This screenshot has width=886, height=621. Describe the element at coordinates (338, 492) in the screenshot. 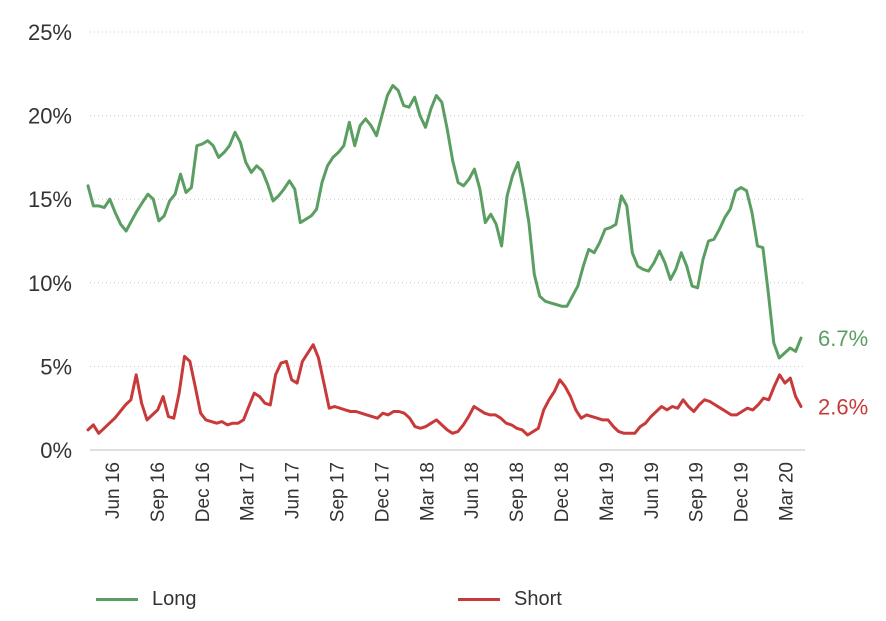

I see `x-tick-label: Sep 17` at that location.